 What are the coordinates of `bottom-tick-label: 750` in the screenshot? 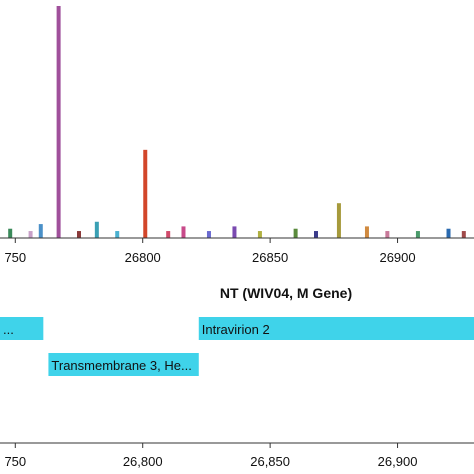 It's located at (15, 461).